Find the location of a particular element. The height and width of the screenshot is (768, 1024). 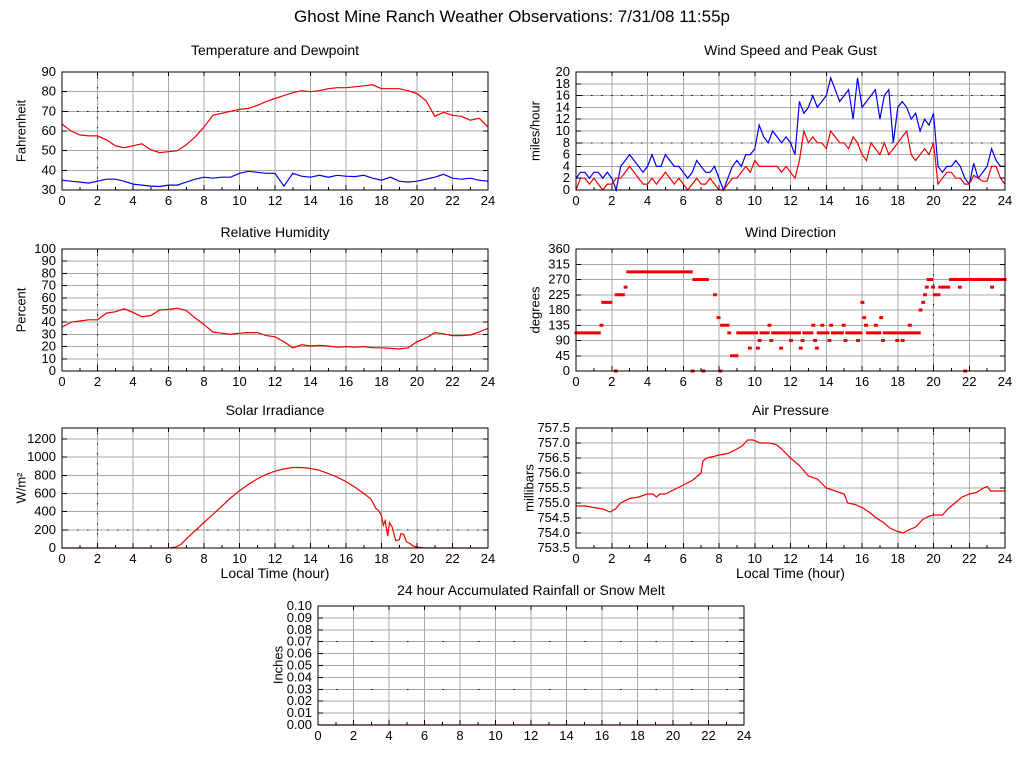

solar-xtick-label: 14 is located at coordinates (310, 558).